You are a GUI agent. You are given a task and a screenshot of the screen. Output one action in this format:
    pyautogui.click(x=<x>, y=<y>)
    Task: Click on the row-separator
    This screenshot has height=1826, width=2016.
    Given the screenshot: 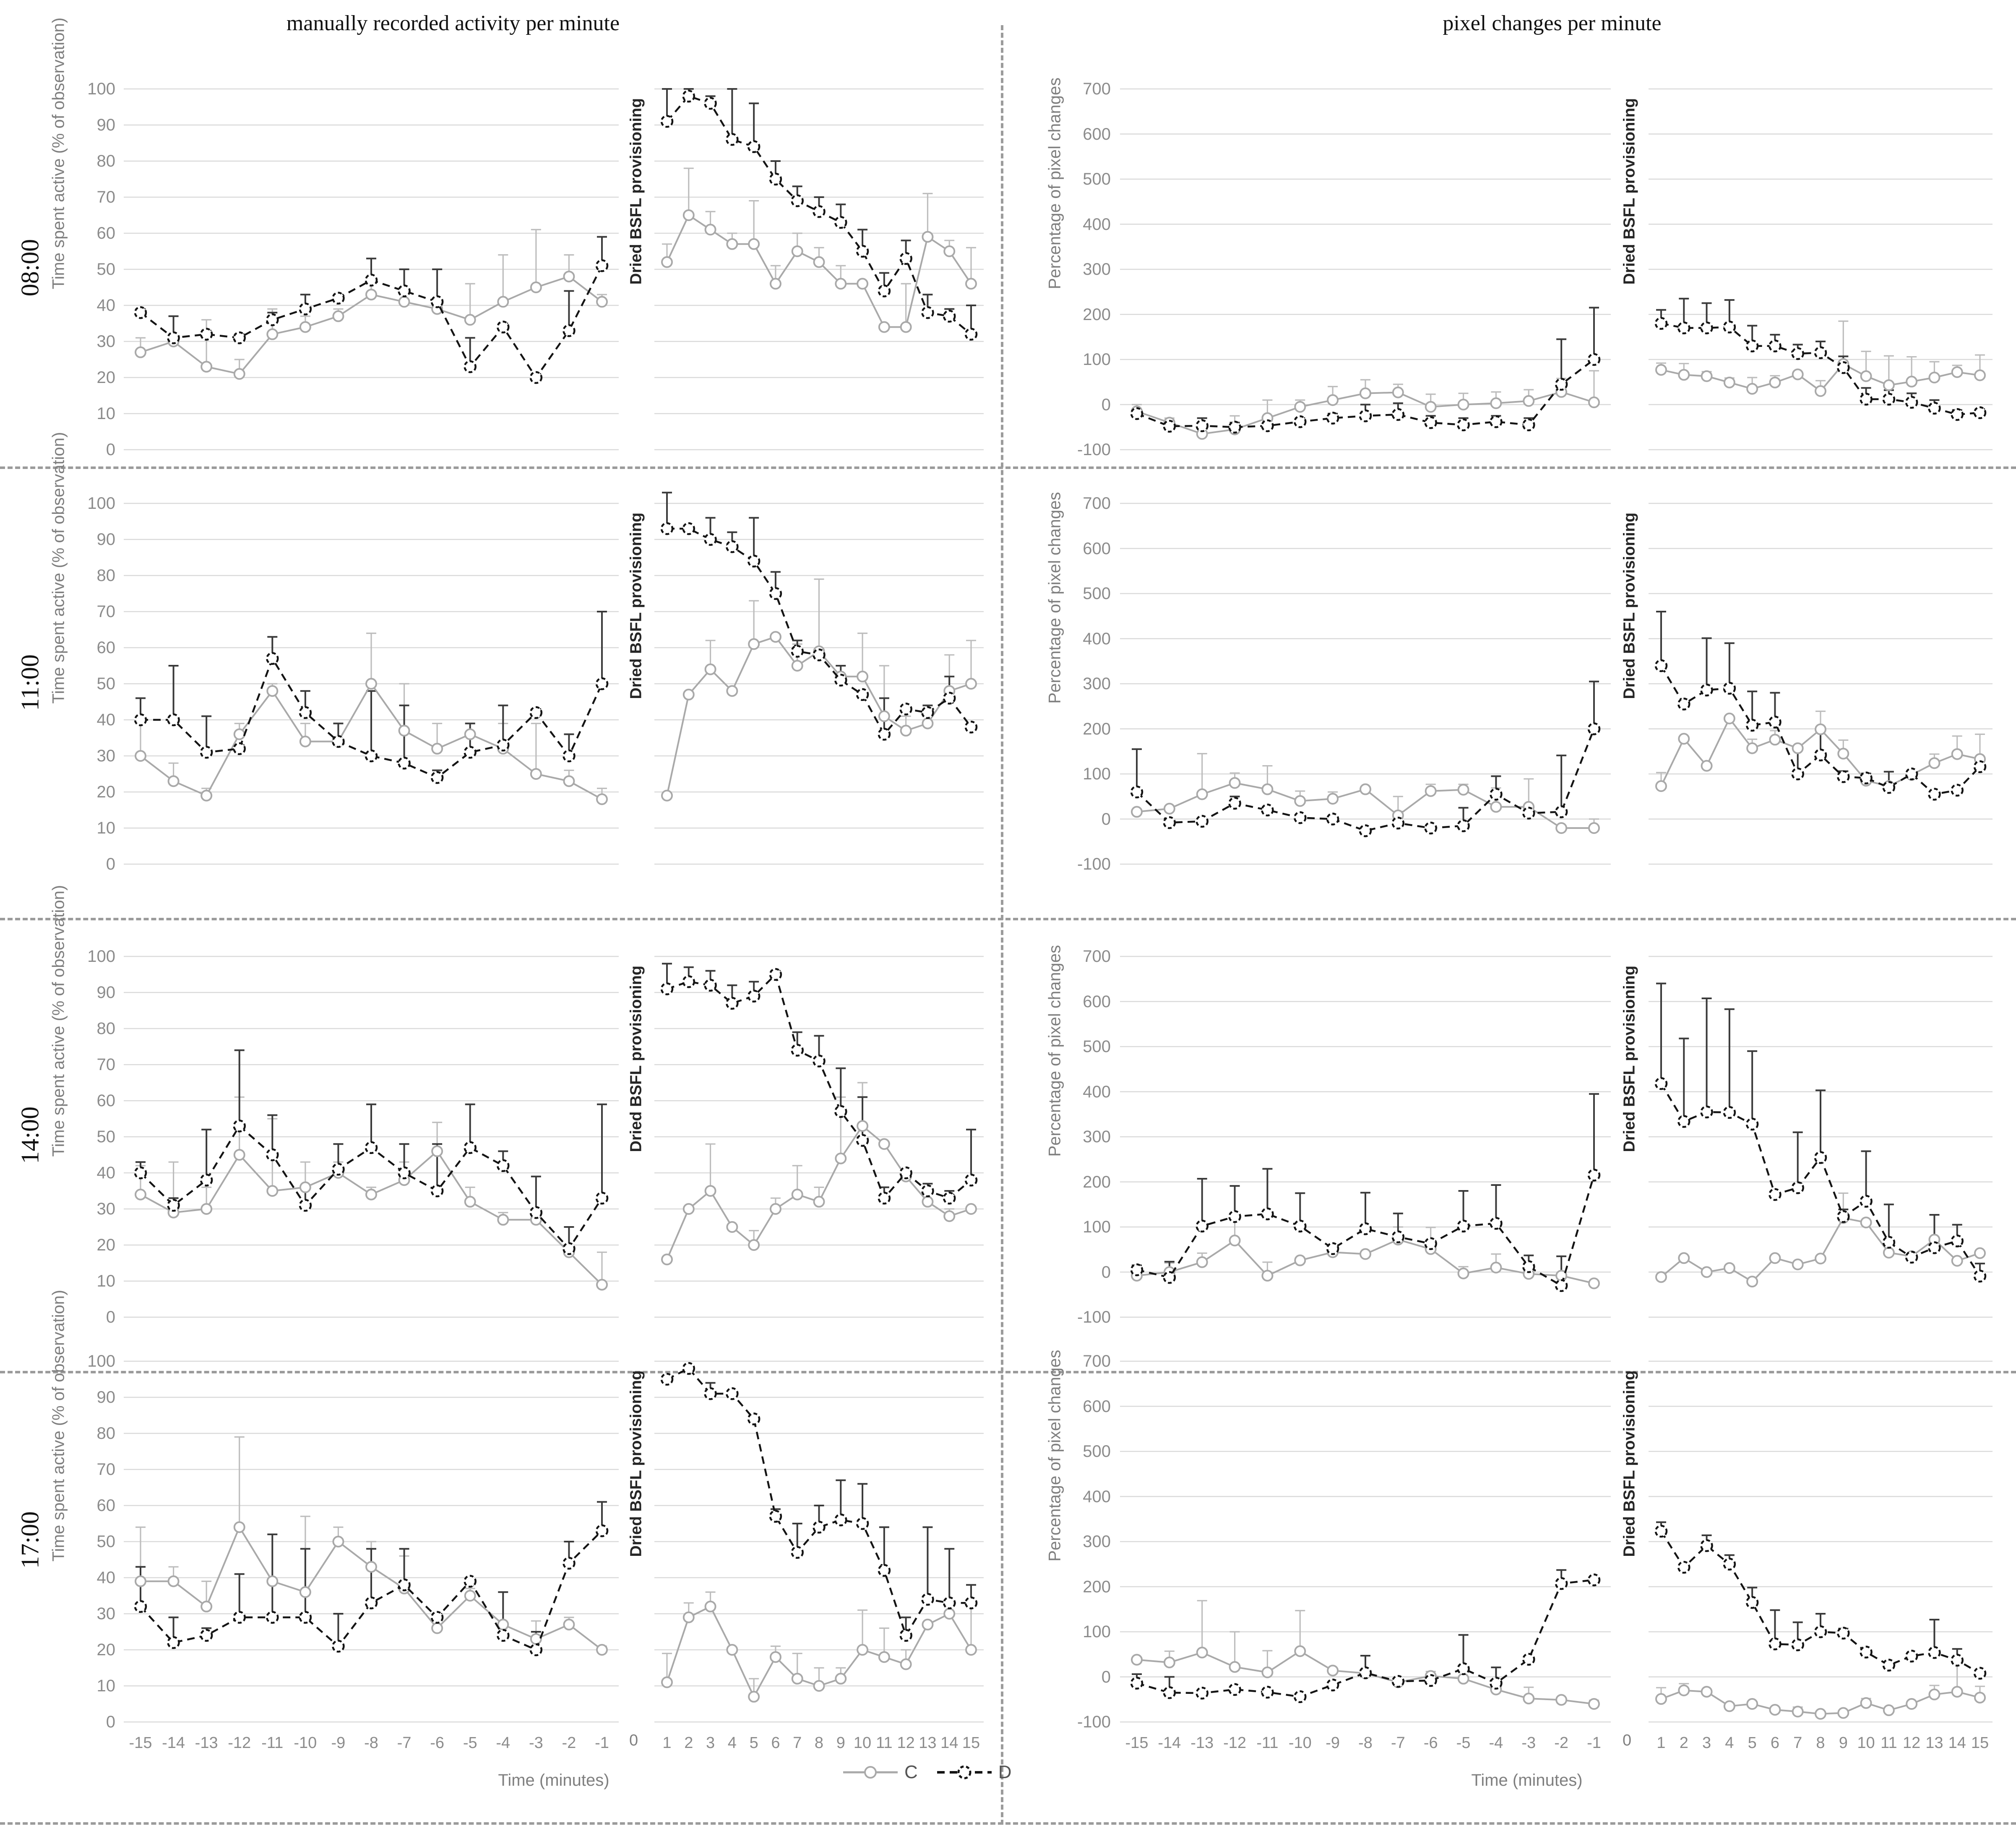 What is the action you would take?
    pyautogui.click(x=1008, y=1372)
    